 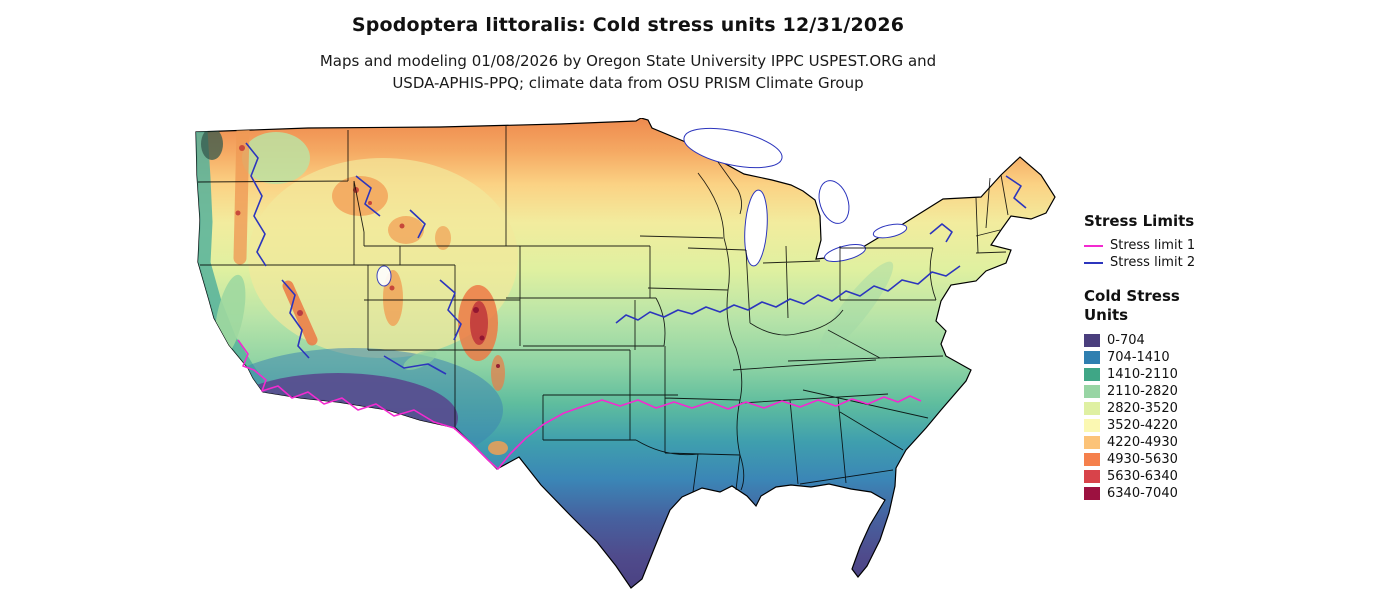 What do you see at coordinates (1159, 340) in the screenshot?
I see `legend-bin-row: 0-704` at bounding box center [1159, 340].